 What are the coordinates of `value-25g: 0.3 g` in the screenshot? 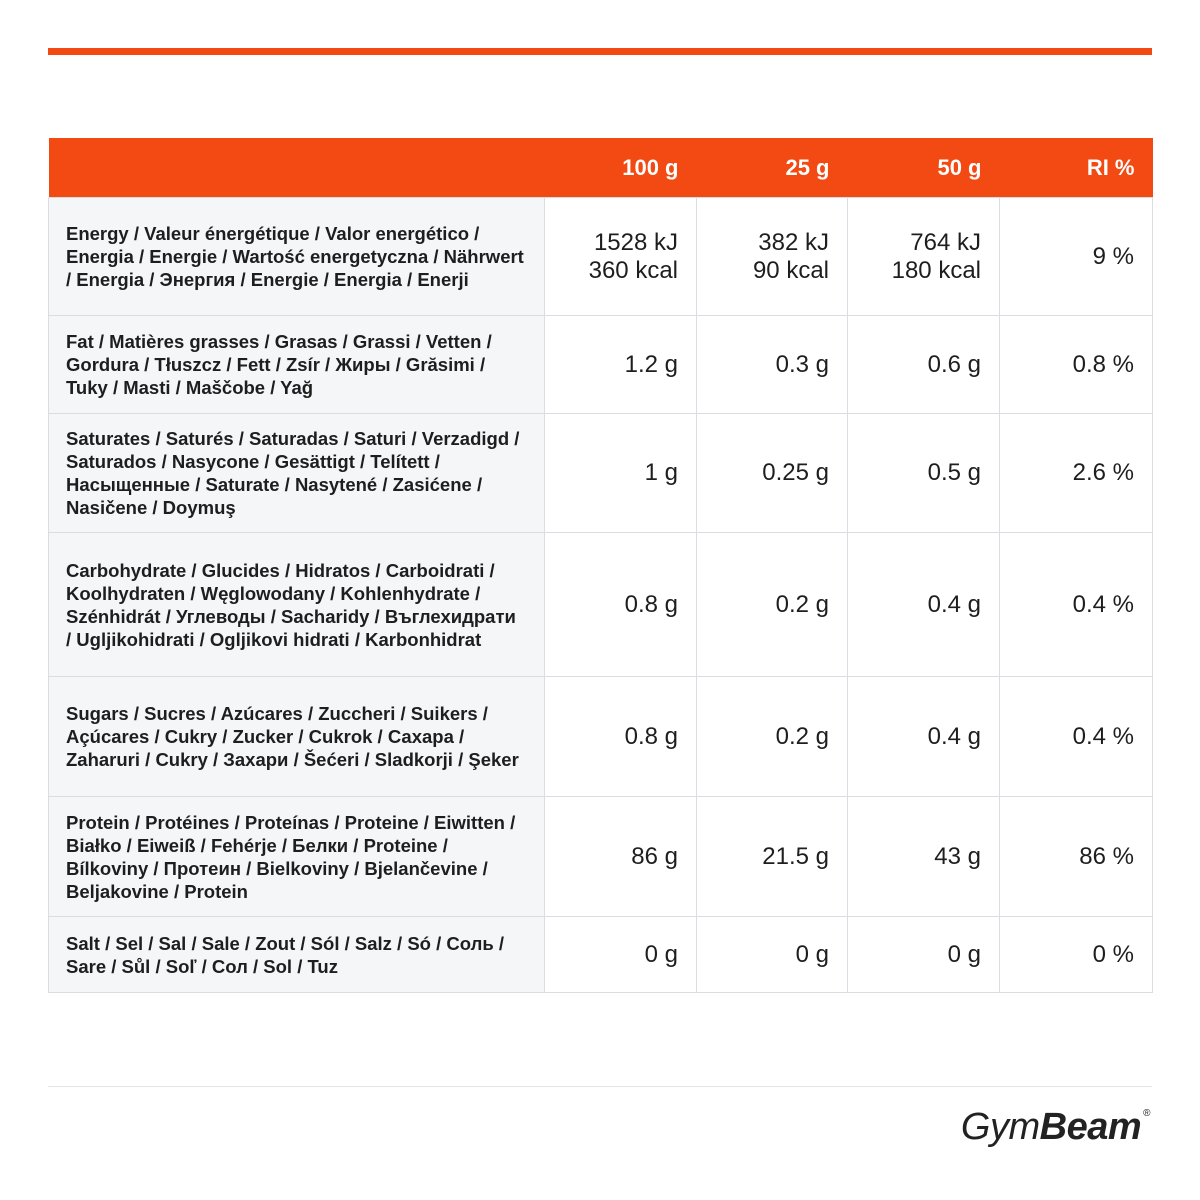 It's located at (772, 364).